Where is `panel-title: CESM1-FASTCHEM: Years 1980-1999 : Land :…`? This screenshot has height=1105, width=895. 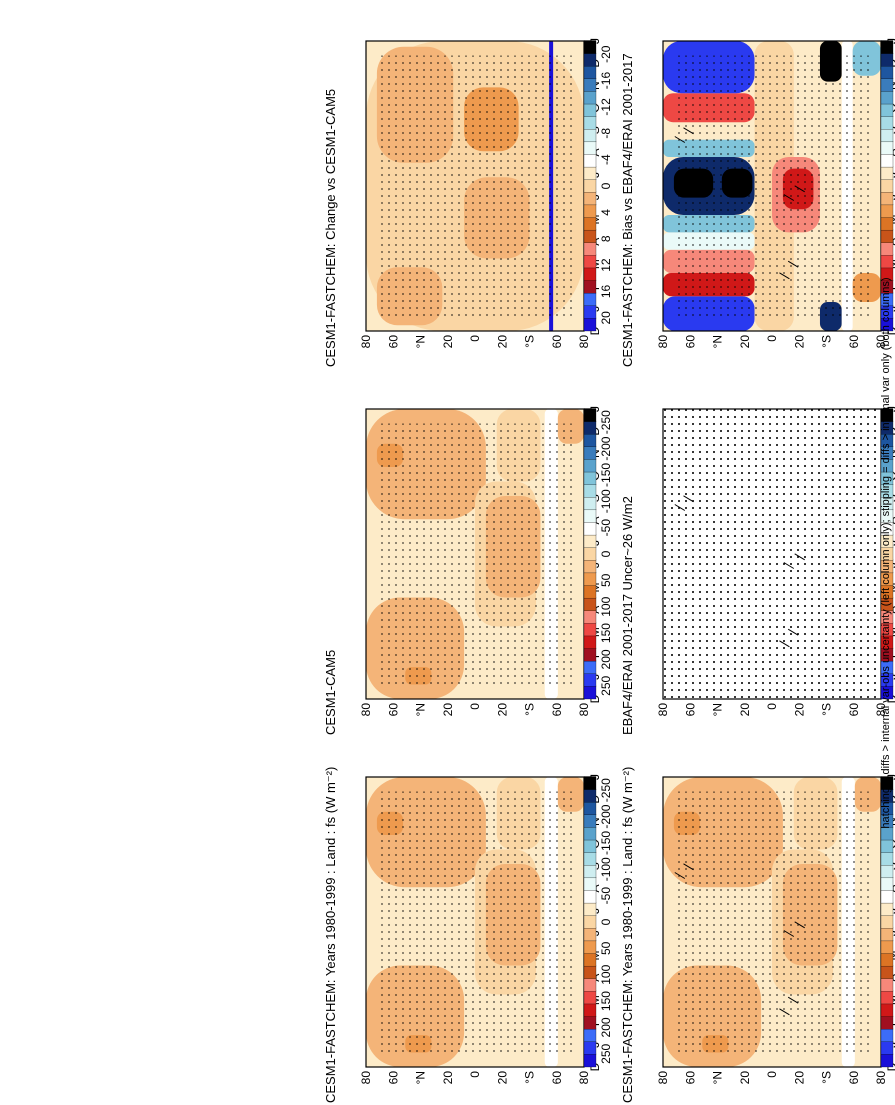 panel-title: CESM1-FASTCHEM: Years 1980-1999 : Land :… is located at coordinates (627, 935).